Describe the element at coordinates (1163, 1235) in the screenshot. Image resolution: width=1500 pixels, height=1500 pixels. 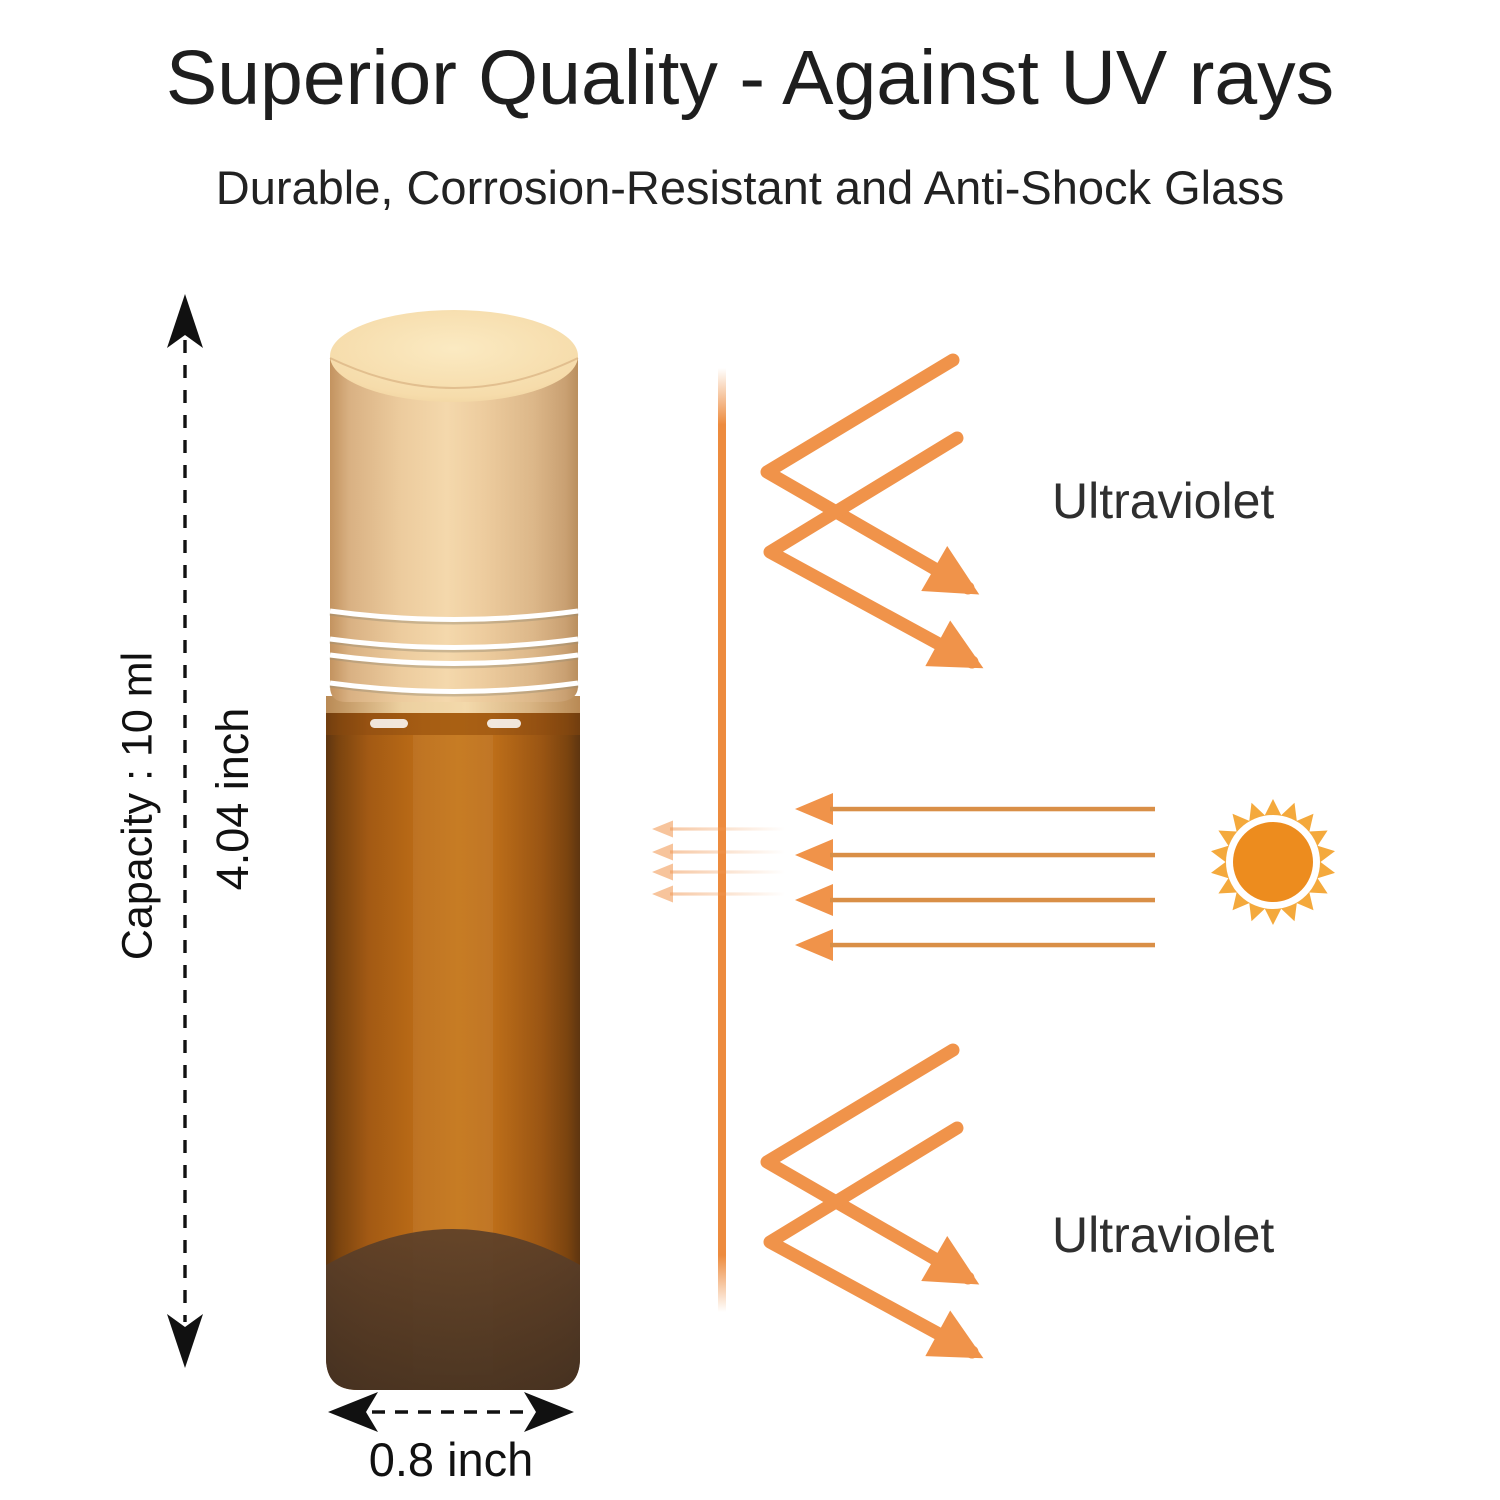
I see `ultraviolet-label-bottom: Ultraviolet` at that location.